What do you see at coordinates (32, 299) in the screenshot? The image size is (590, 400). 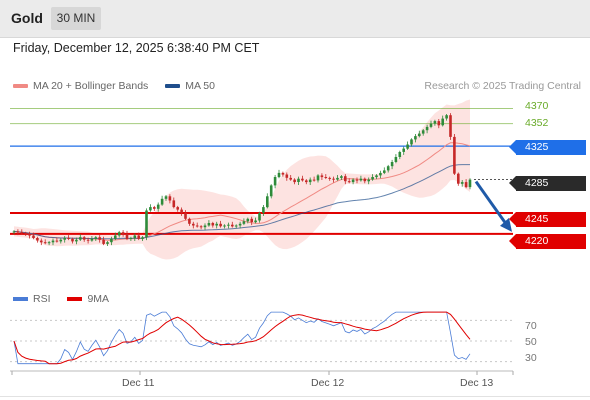 I see `legend-rsi: RSI` at bounding box center [32, 299].